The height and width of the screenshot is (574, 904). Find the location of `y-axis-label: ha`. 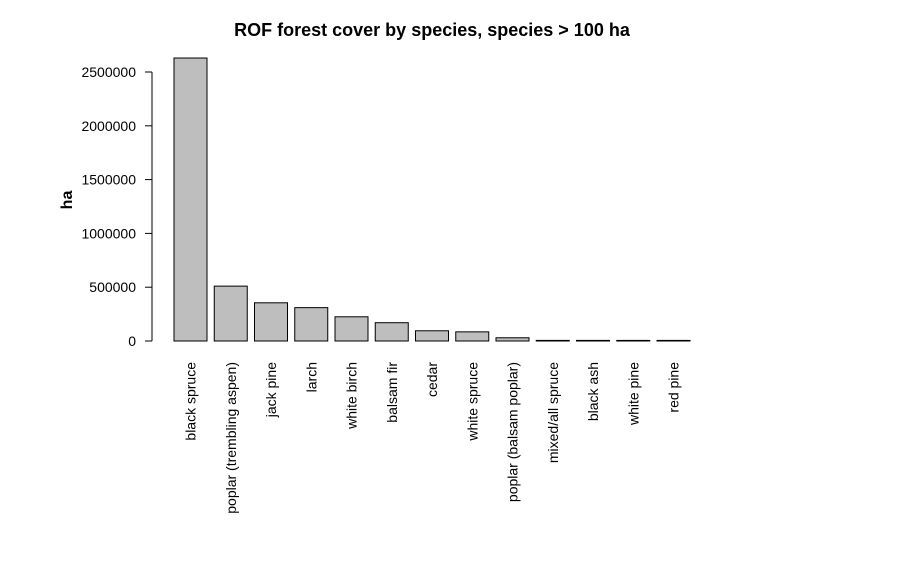

y-axis-label: ha is located at coordinates (67, 200).